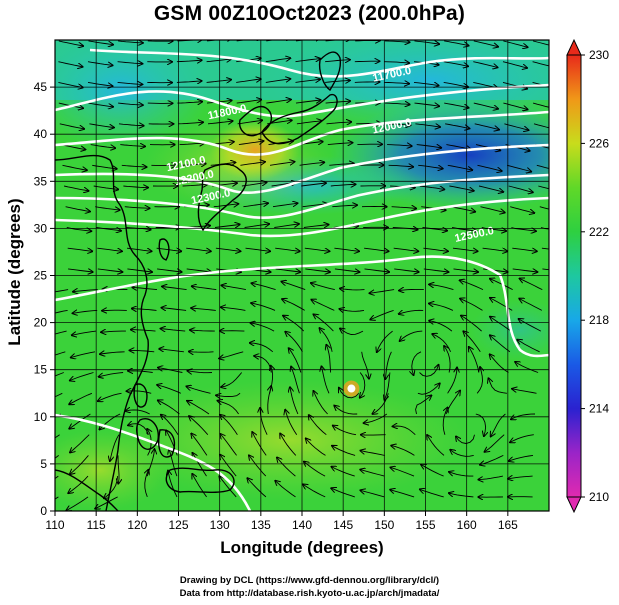 This screenshot has width=619, height=605. I want to click on colorbar-max-triangle, so click(574, 47).